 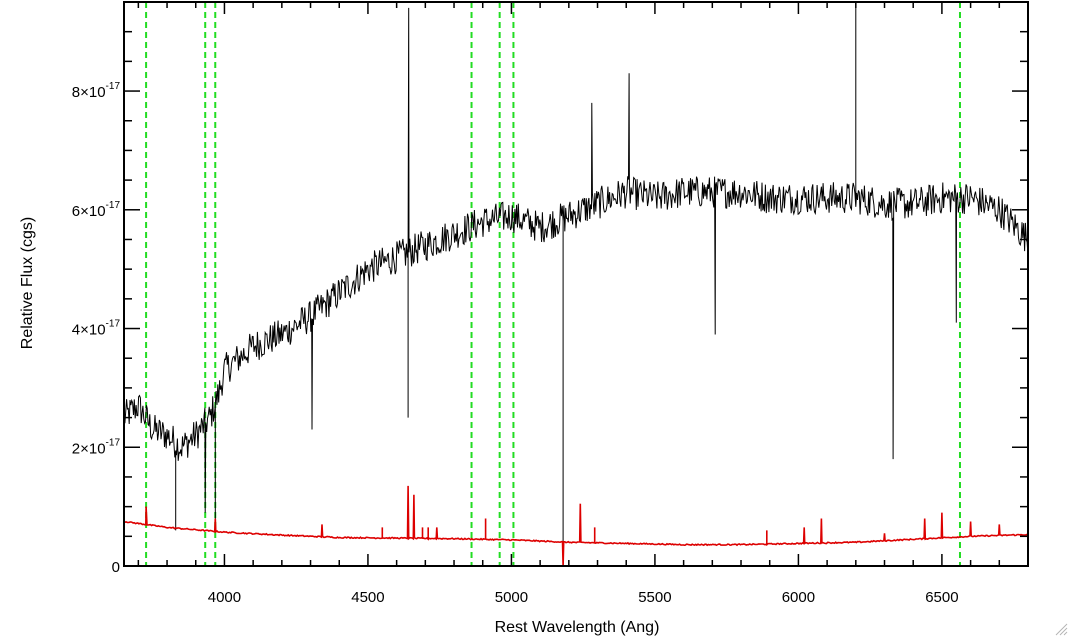 I want to click on x-tick-label: 4500, so click(x=367, y=597).